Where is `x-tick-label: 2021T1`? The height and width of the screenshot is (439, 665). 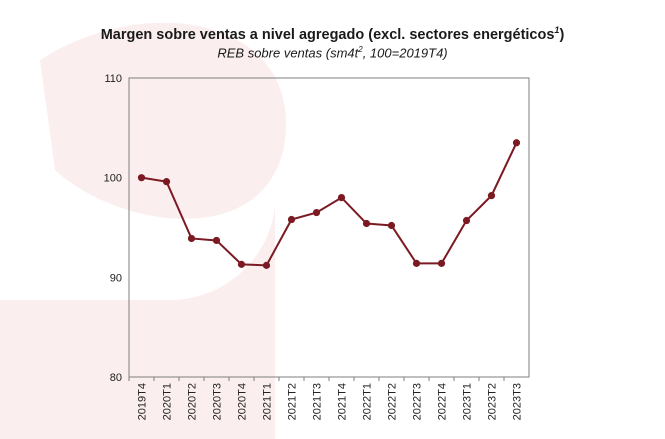
x-tick-label: 2021T1 is located at coordinates (268, 401).